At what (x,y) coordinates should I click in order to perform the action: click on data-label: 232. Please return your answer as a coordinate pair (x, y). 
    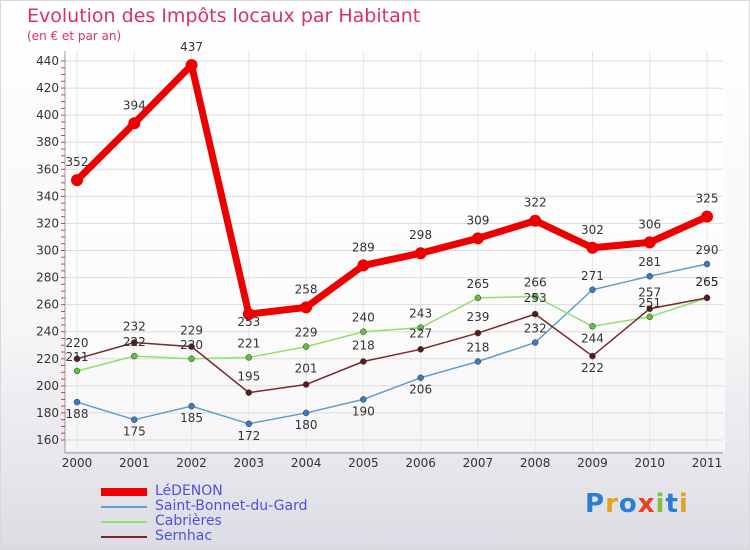
    Looking at the image, I should click on (134, 327).